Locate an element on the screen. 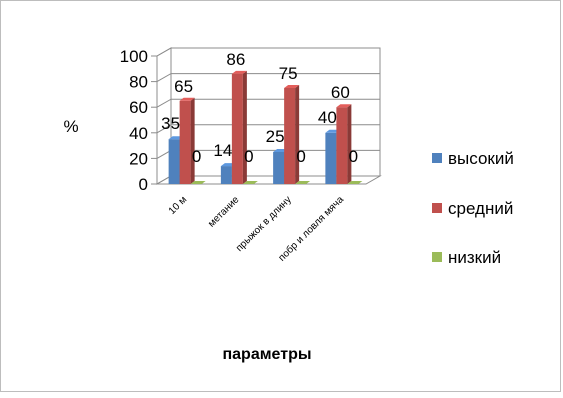 This screenshot has width=563, height=398. legend-label: высокий is located at coordinates (481, 158).